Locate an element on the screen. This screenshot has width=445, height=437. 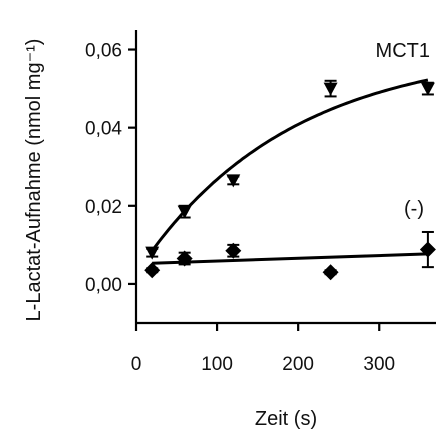
x-axis-label: Zeit (s) is located at coordinates (286, 419).